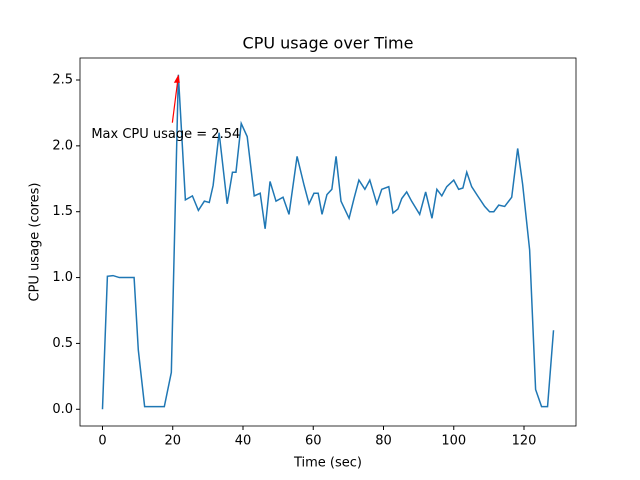 The width and height of the screenshot is (640, 480). What do you see at coordinates (327, 463) in the screenshot?
I see `x-axis-label: Time (sec)` at bounding box center [327, 463].